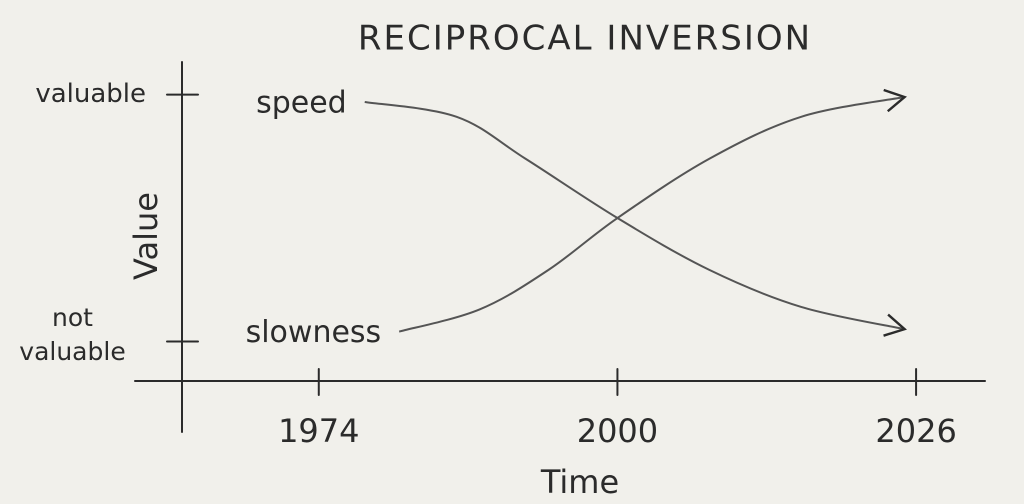 The width and height of the screenshot is (1024, 504). I want to click on y-tick-label: valuable, so click(90, 94).